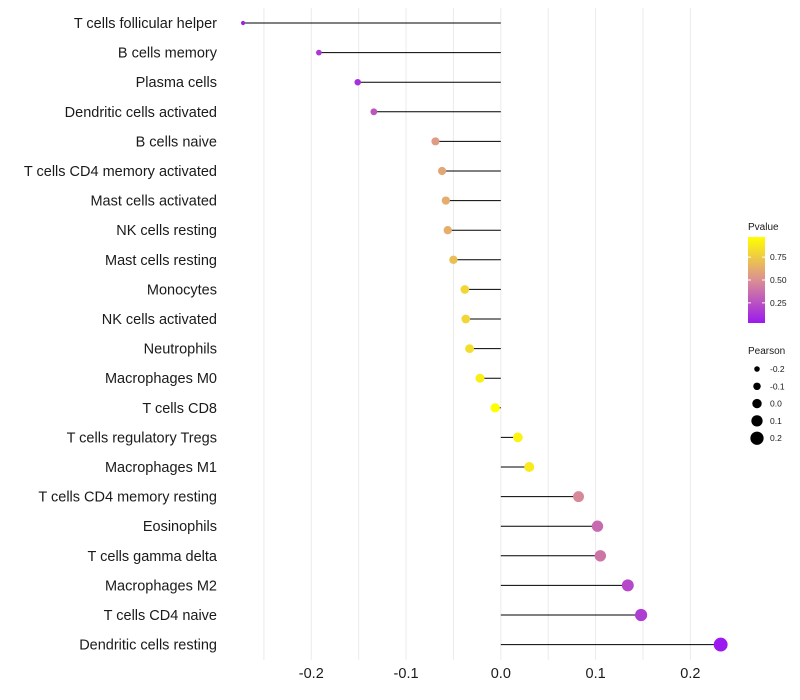 This screenshot has width=800, height=700. I want to click on pearson-legend-title: Pearson, so click(766, 351).